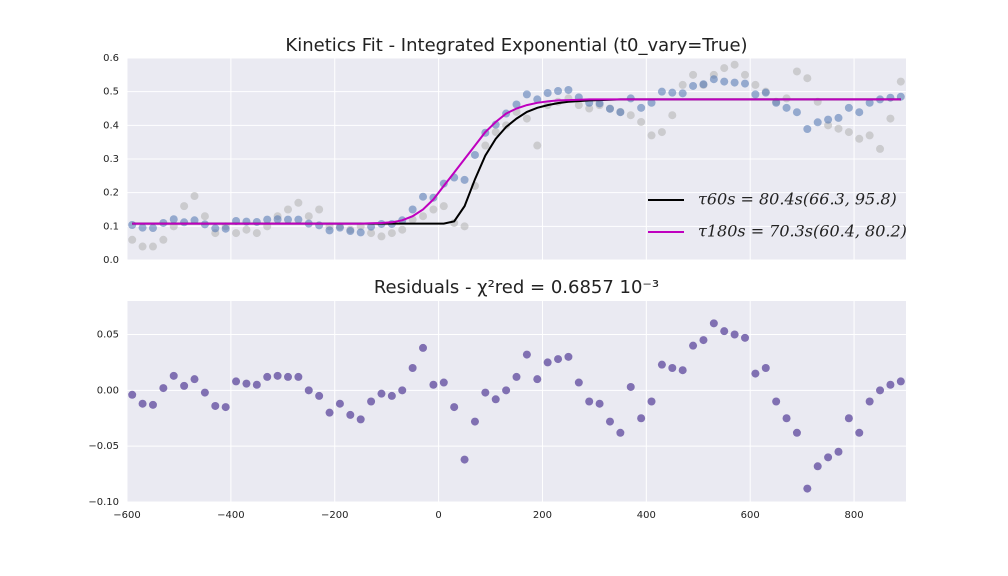 The image size is (1008, 576). What do you see at coordinates (542, 515) in the screenshot?
I see `x-tick-label: 200` at bounding box center [542, 515].